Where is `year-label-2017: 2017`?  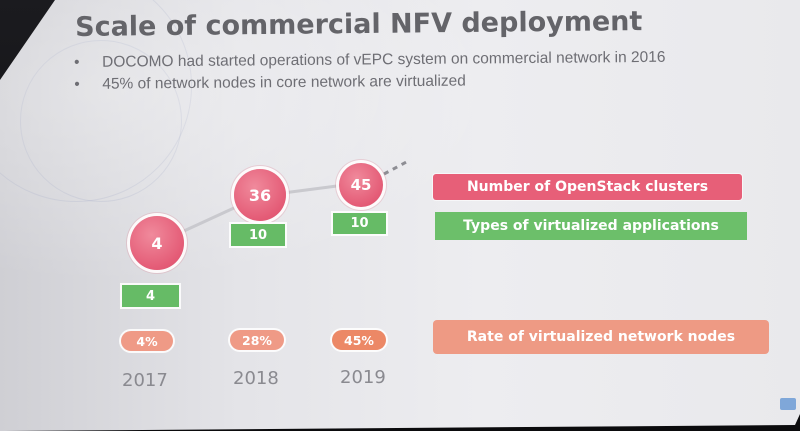
year-label-2017: 2017 is located at coordinates (145, 380).